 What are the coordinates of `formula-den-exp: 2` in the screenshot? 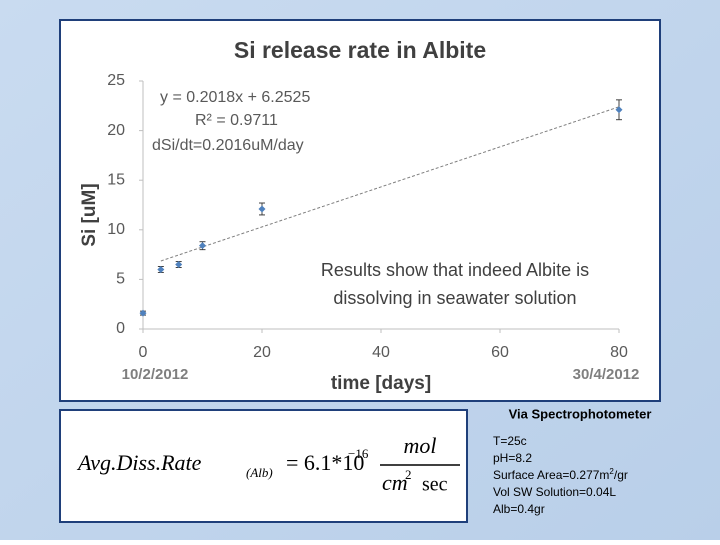 It's located at (408, 474).